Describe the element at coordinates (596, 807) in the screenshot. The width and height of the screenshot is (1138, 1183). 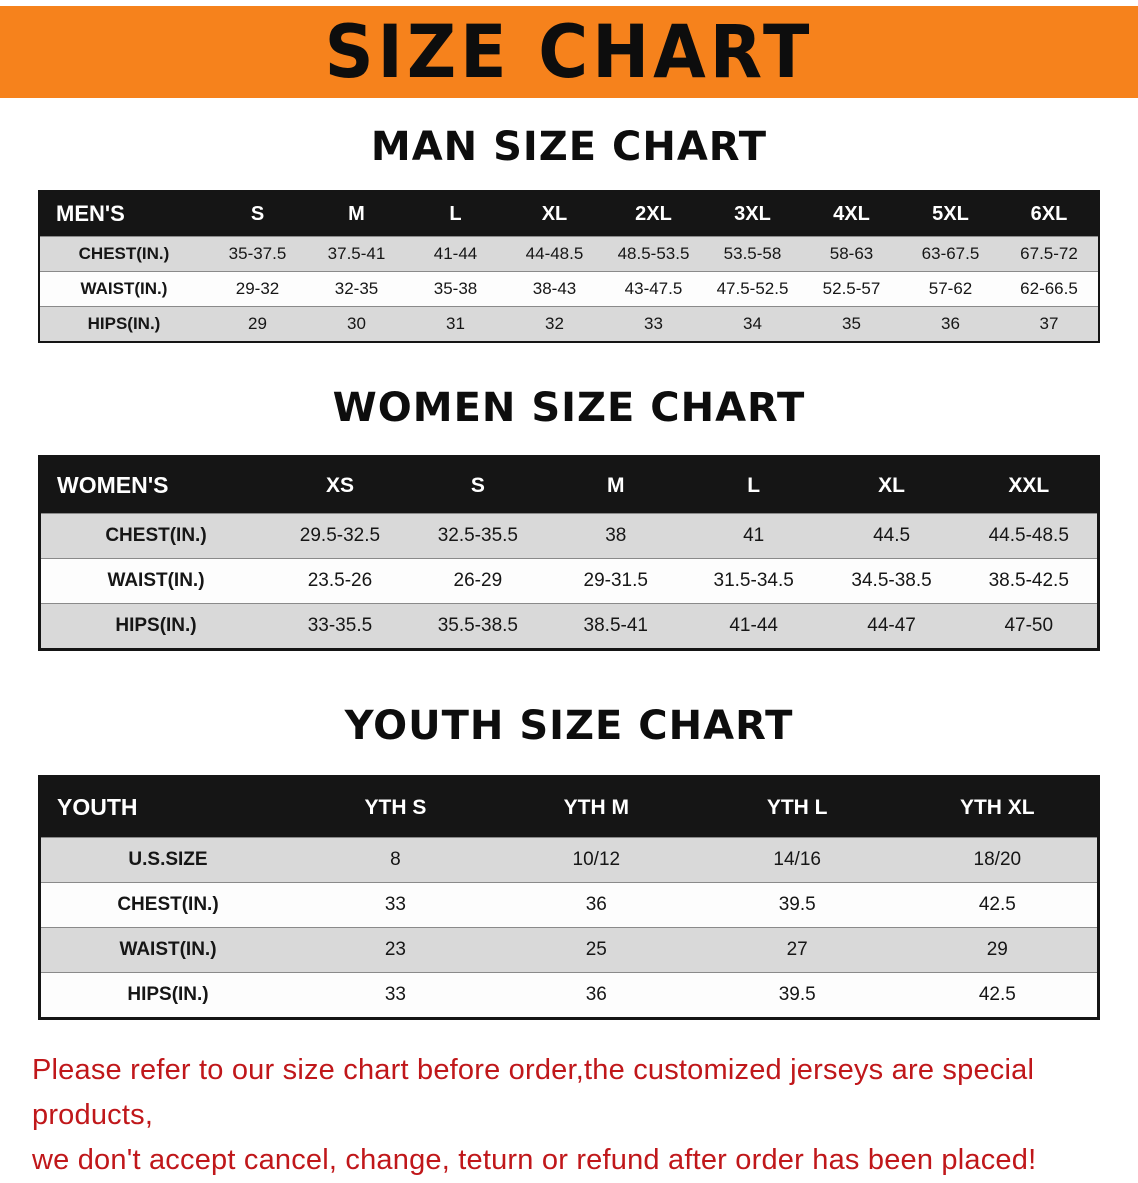
I see `size-header-cell: YTH M` at that location.